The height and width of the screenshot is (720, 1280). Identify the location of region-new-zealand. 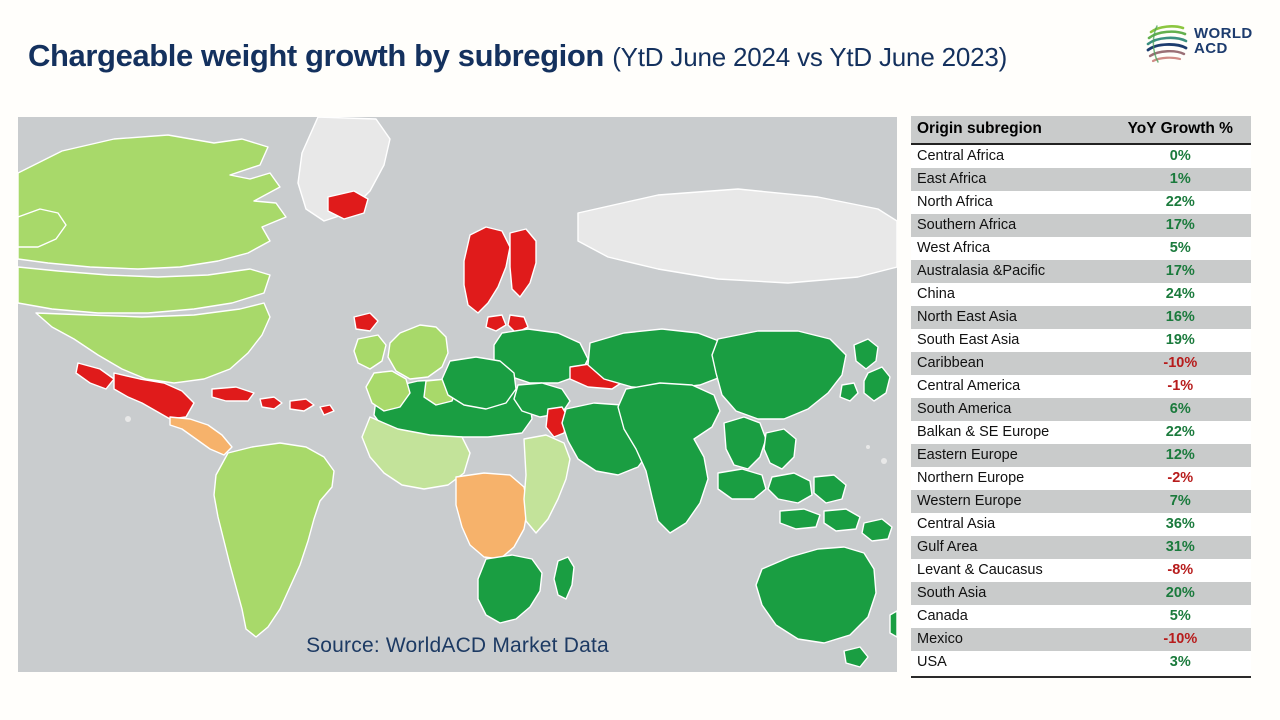
(893, 624).